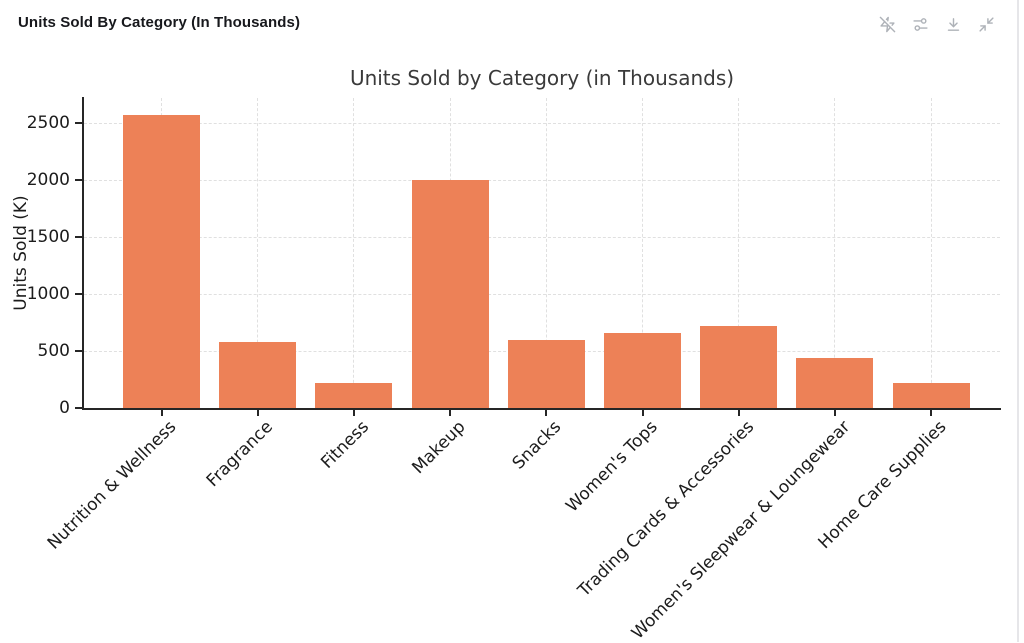 Image resolution: width=1024 pixels, height=643 pixels. I want to click on zap-off-button, so click(887, 24).